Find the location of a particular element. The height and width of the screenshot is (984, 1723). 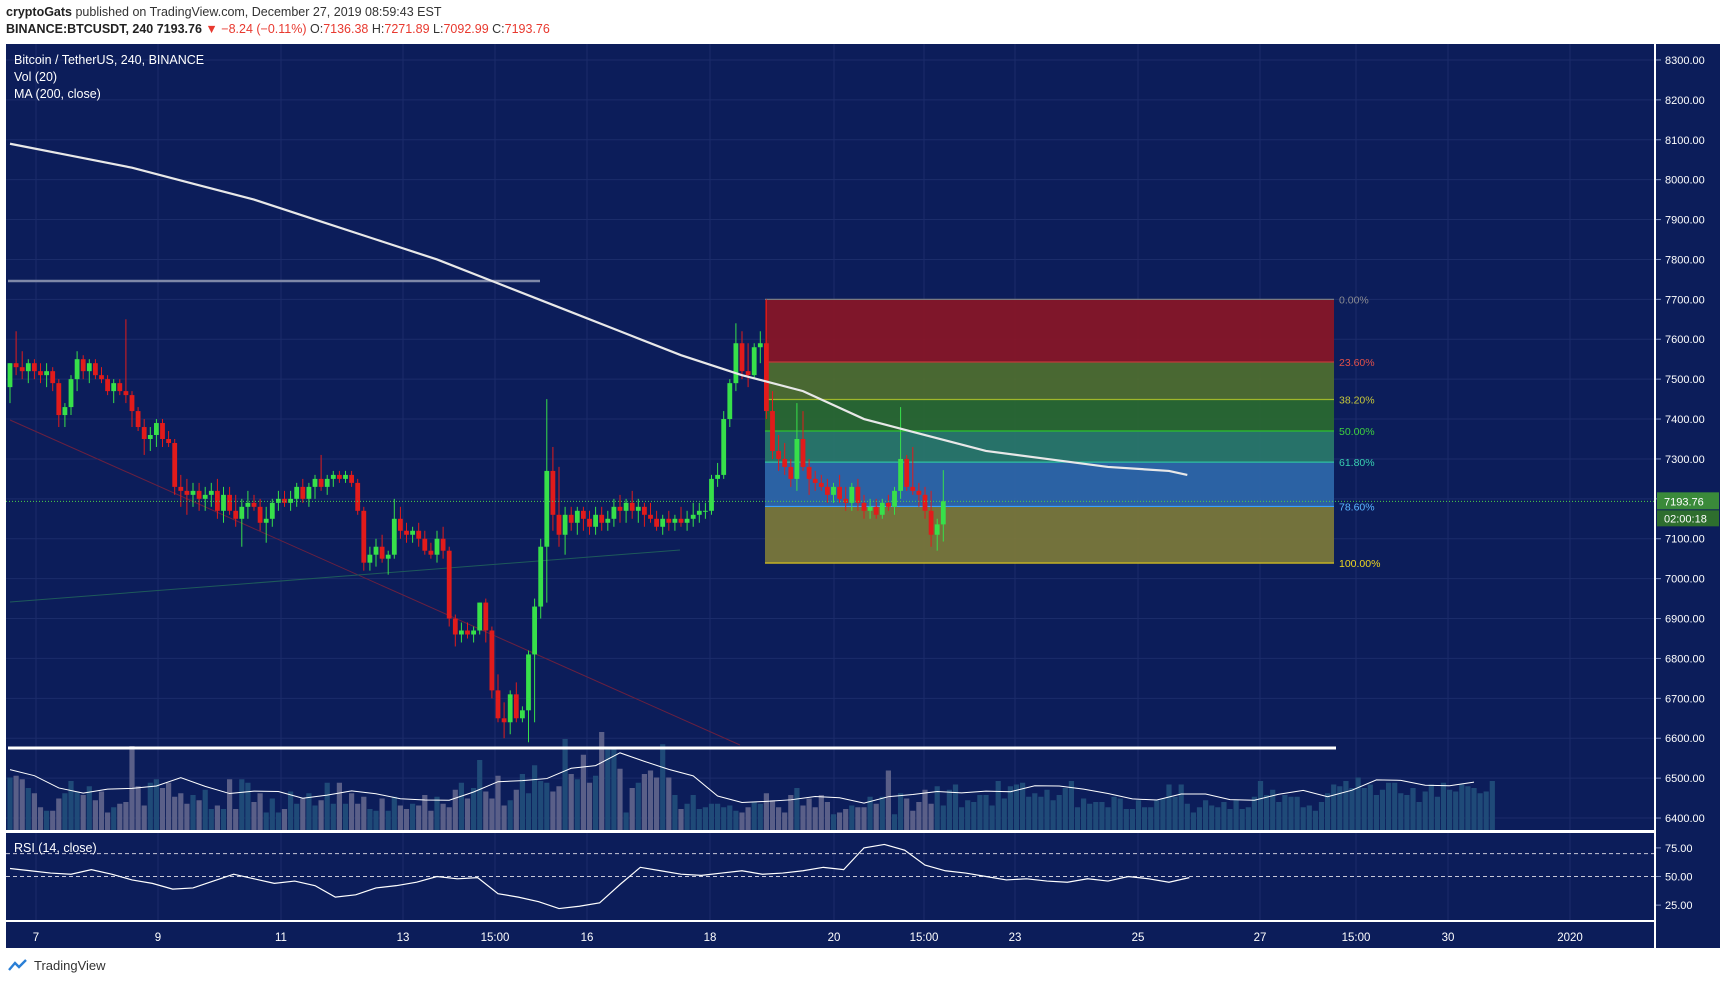

vol-legend: Vol (20) is located at coordinates (35, 77).